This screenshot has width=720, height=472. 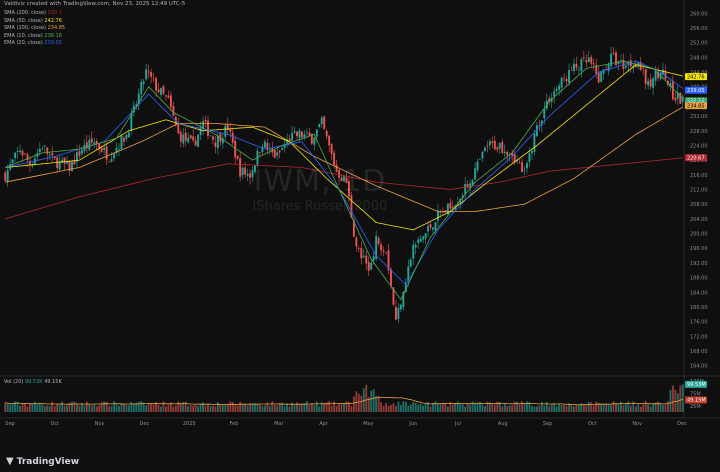 I want to click on legend-ema20: EMA (20, close) 239.05, so click(x=34, y=44).